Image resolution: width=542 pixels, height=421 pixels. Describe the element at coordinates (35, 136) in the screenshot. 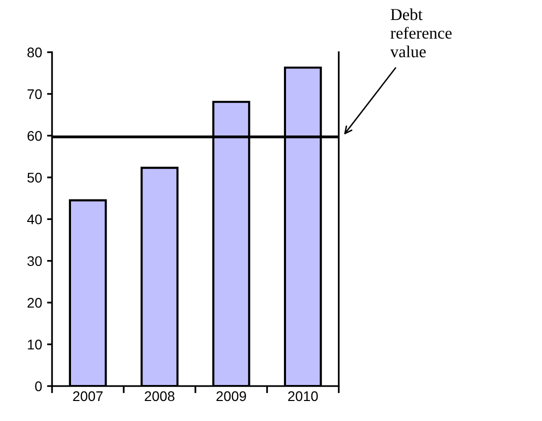

I see `y-tick-label: 60` at that location.